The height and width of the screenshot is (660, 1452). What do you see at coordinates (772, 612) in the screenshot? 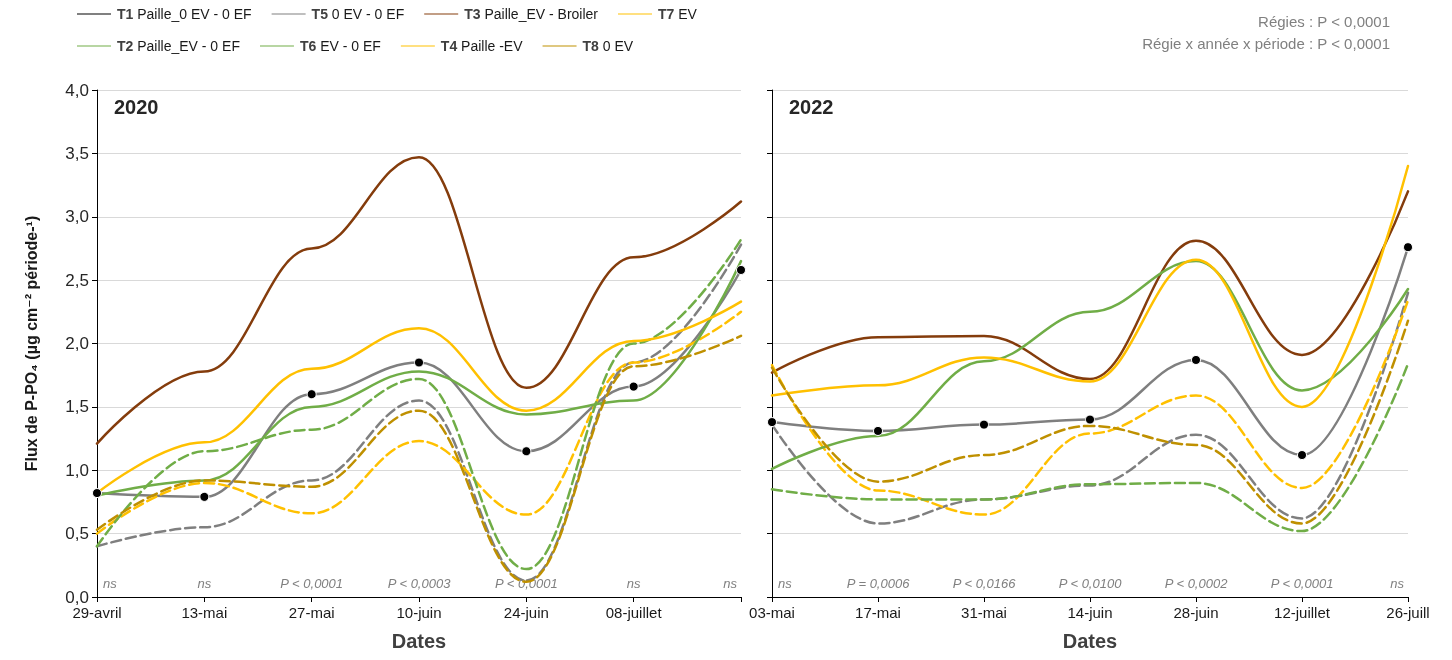
I see `x-tick-label: 03-mai` at bounding box center [772, 612].